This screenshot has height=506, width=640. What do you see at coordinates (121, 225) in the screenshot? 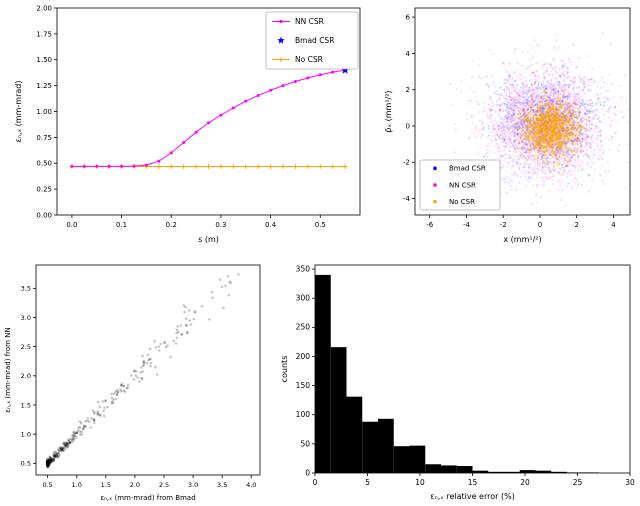
I see `x-tick-label: 0.1` at bounding box center [121, 225].